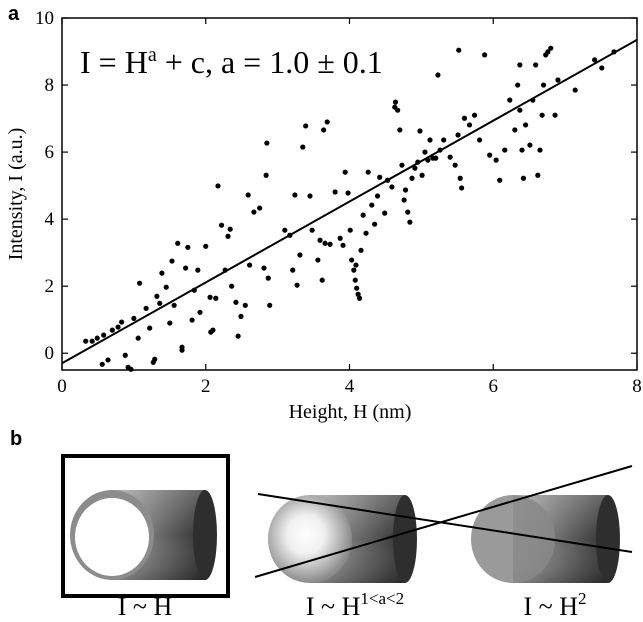  I want to click on annotation-sup: a, so click(152, 55).